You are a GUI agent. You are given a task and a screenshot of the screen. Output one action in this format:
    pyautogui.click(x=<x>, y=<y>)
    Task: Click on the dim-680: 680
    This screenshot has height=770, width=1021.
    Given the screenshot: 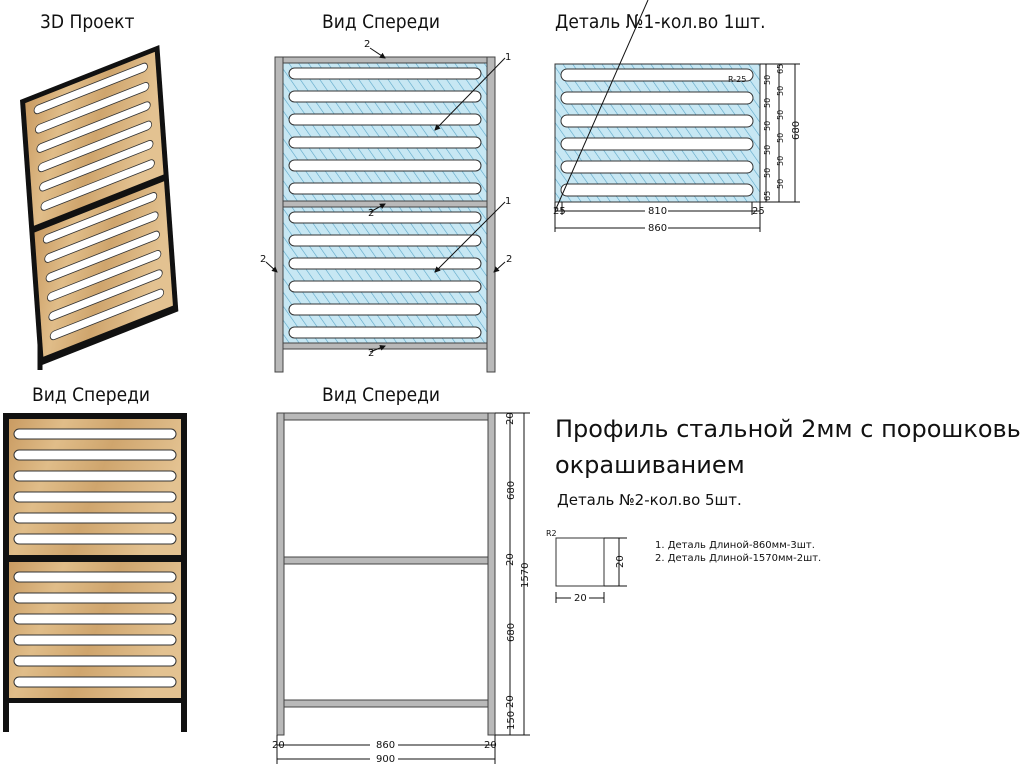 What is the action you would take?
    pyautogui.click(x=796, y=130)
    